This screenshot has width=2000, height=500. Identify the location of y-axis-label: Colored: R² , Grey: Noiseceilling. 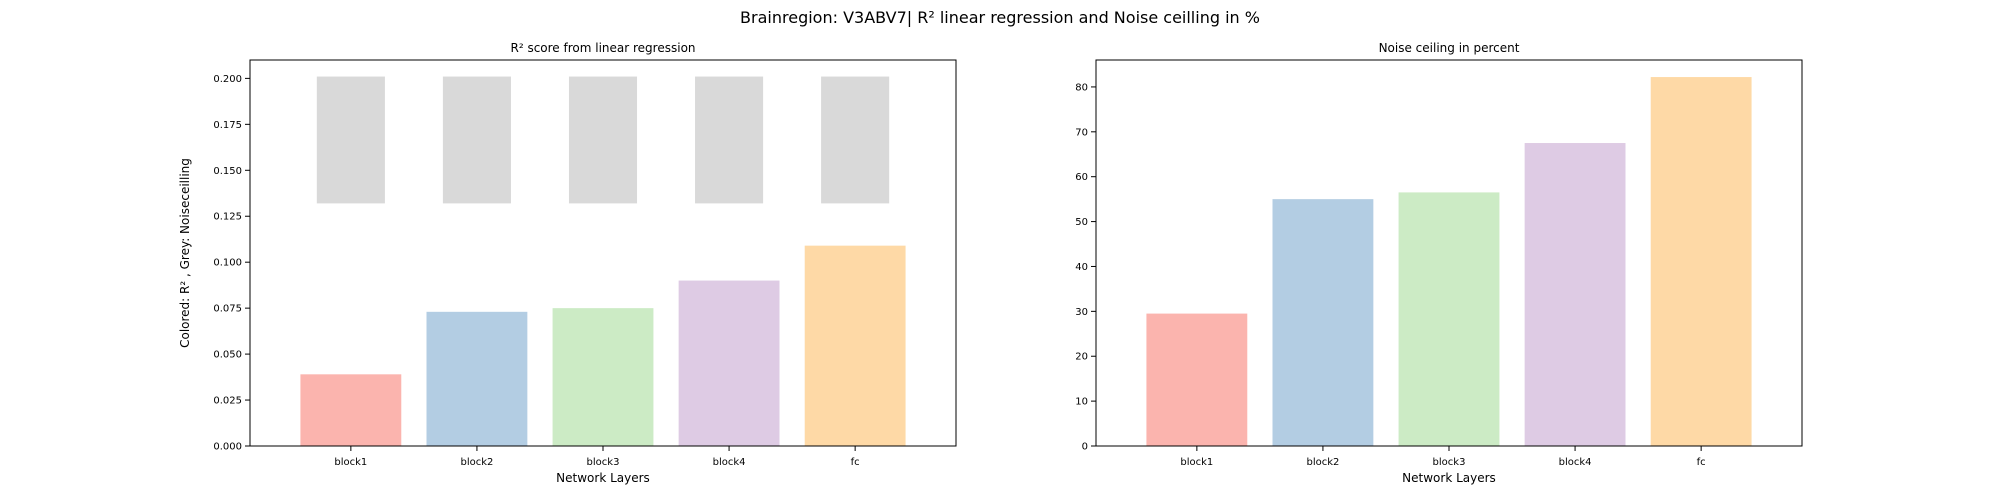
(185, 253).